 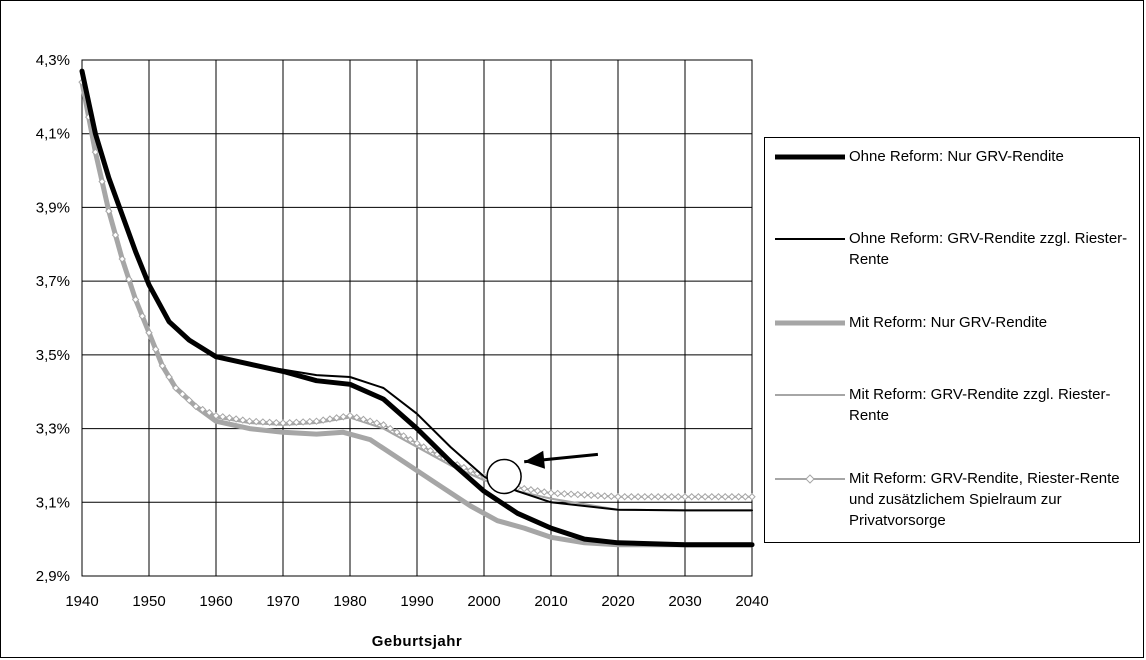 What do you see at coordinates (685, 497) in the screenshot?
I see `series-5-marker-2030` at bounding box center [685, 497].